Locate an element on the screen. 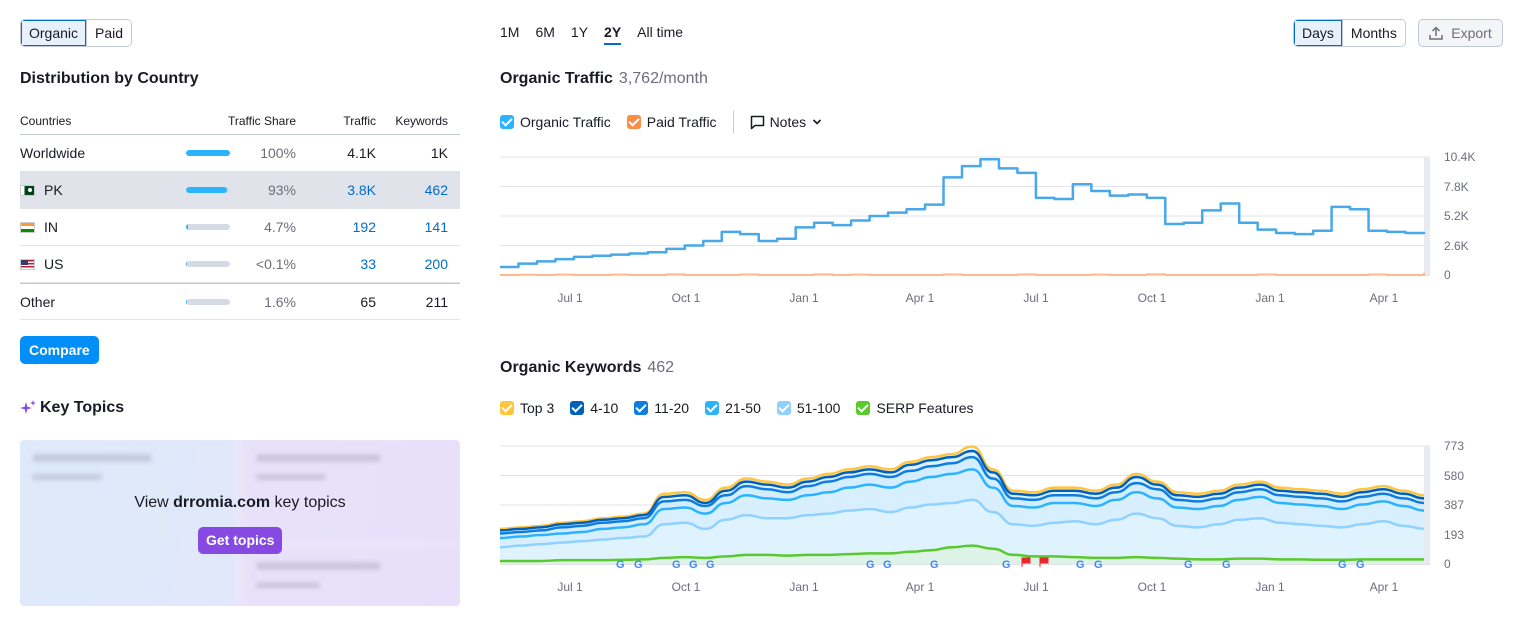 The height and width of the screenshot is (626, 1519). keywords-link: 141 is located at coordinates (436, 227).